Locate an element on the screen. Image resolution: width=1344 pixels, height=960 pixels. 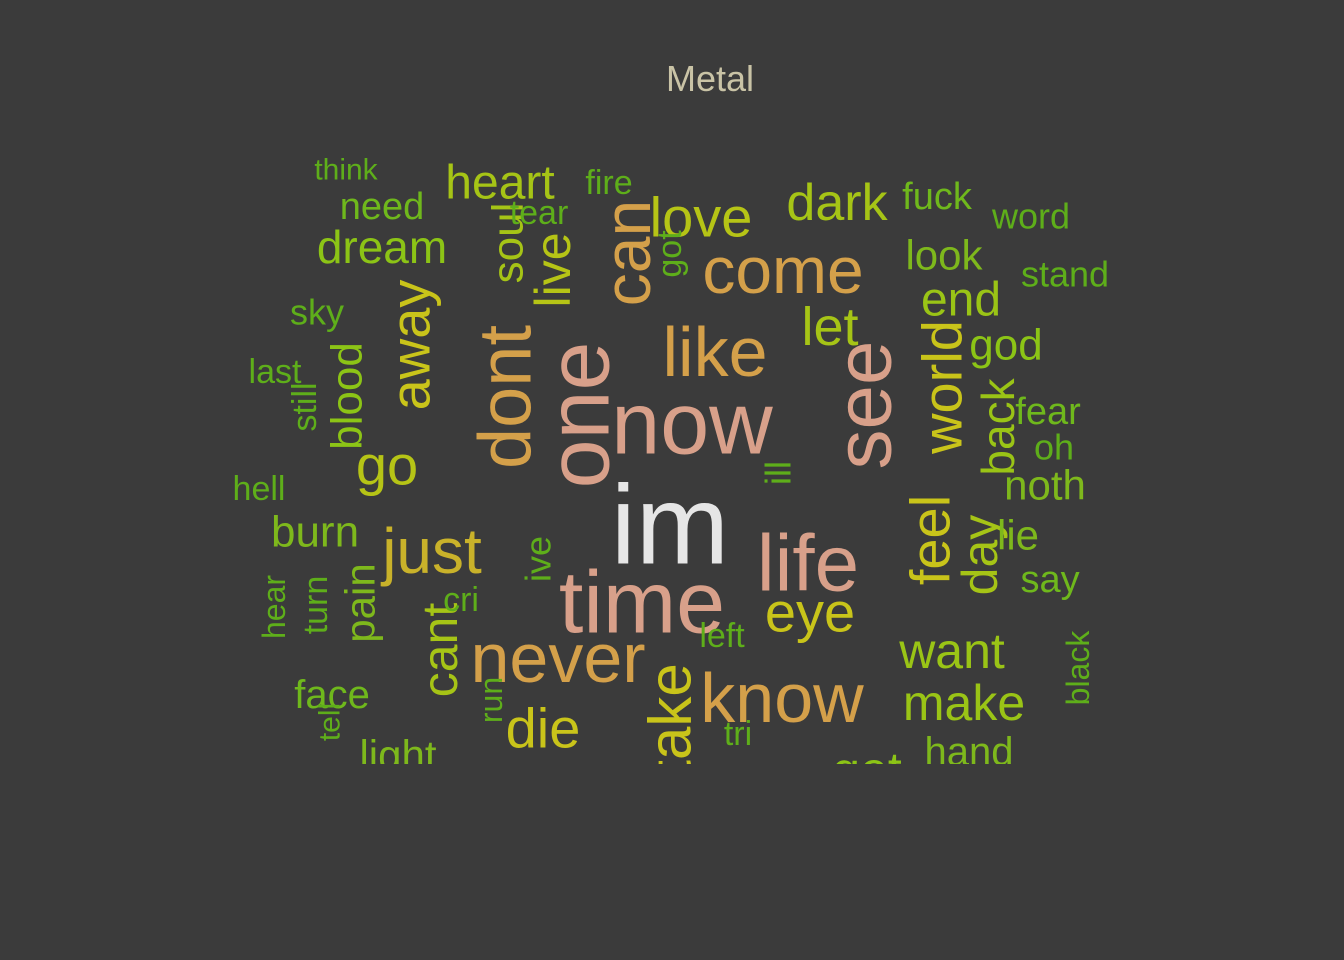
word-die: die is located at coordinates (543, 728).